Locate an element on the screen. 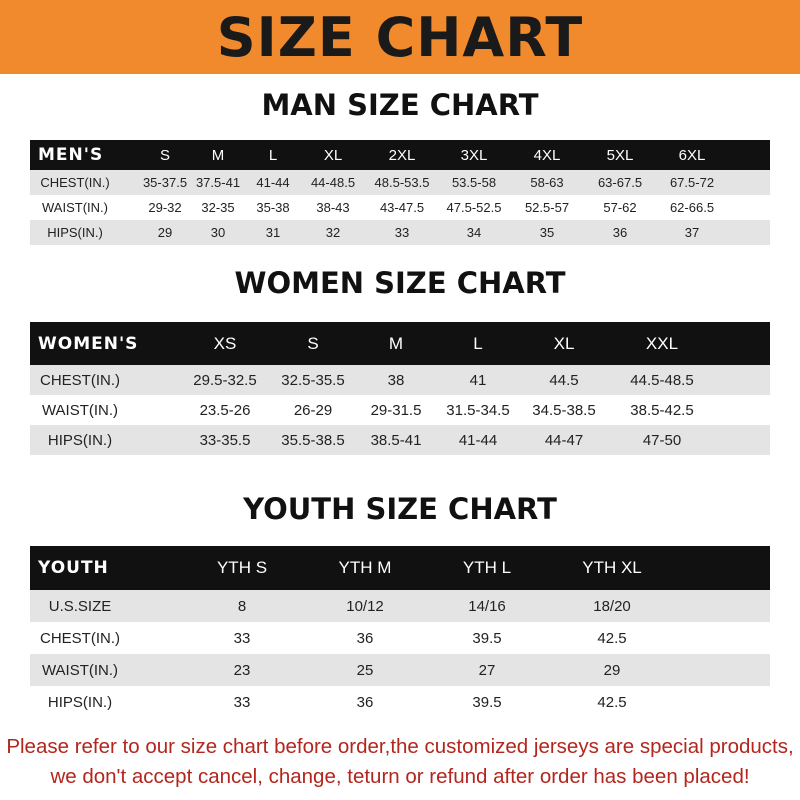 This screenshot has height=800, width=800. size-header: YTH XL is located at coordinates (612, 567).